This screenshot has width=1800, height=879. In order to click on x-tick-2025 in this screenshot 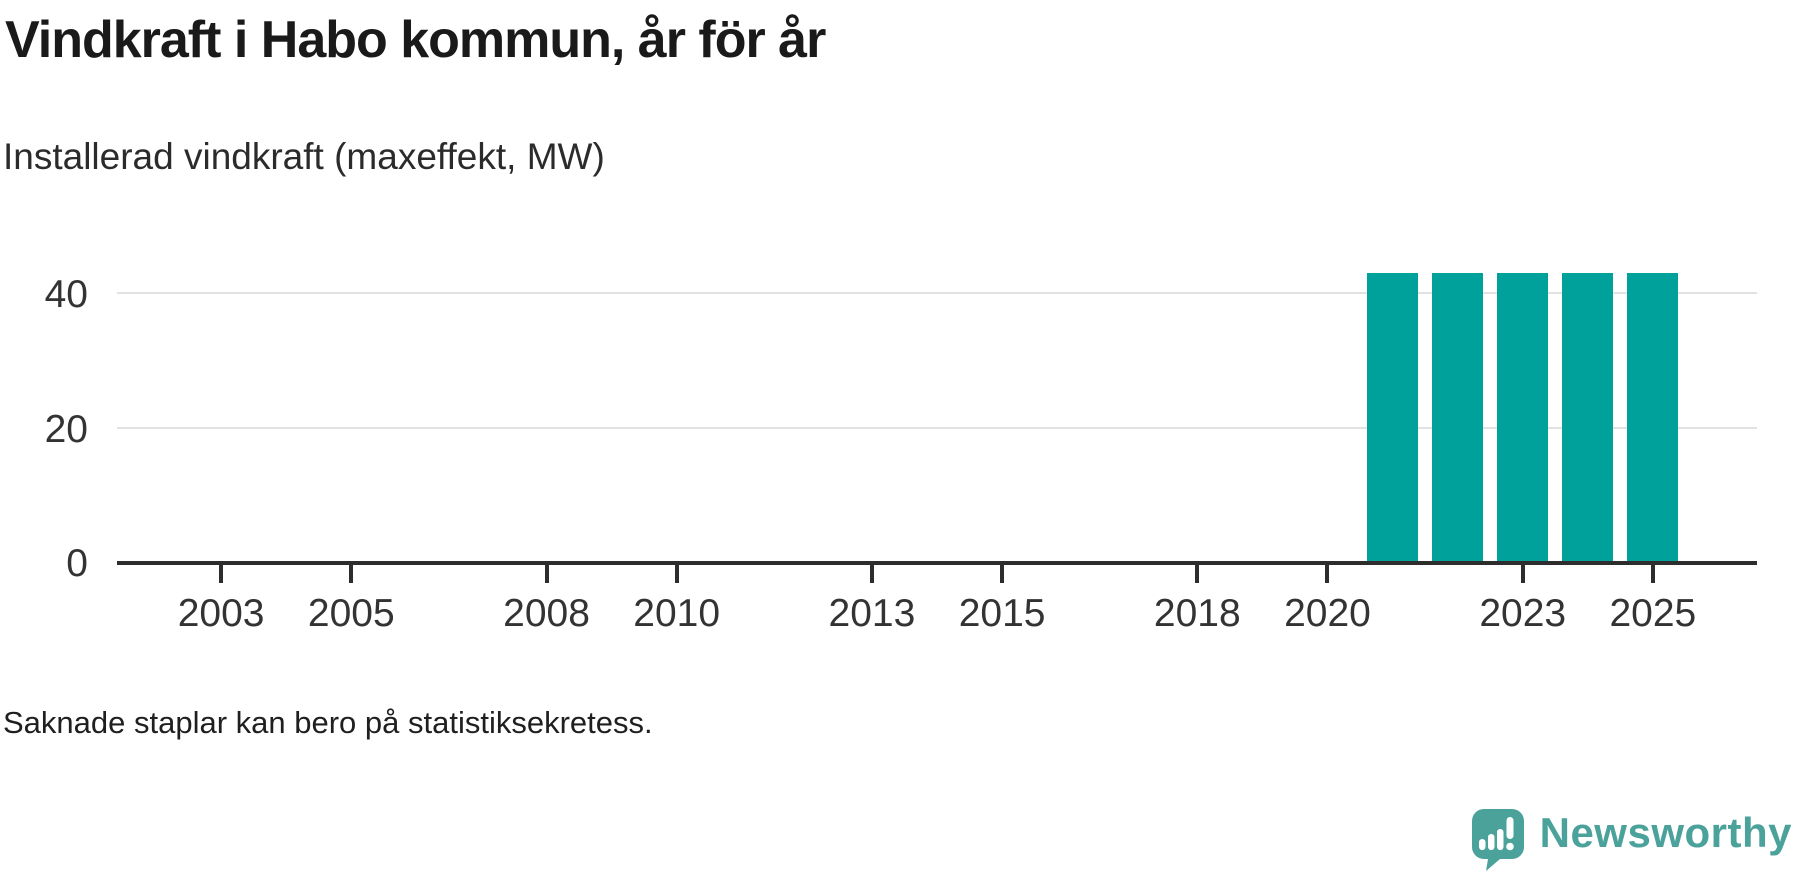, I will do `click(1652, 574)`.